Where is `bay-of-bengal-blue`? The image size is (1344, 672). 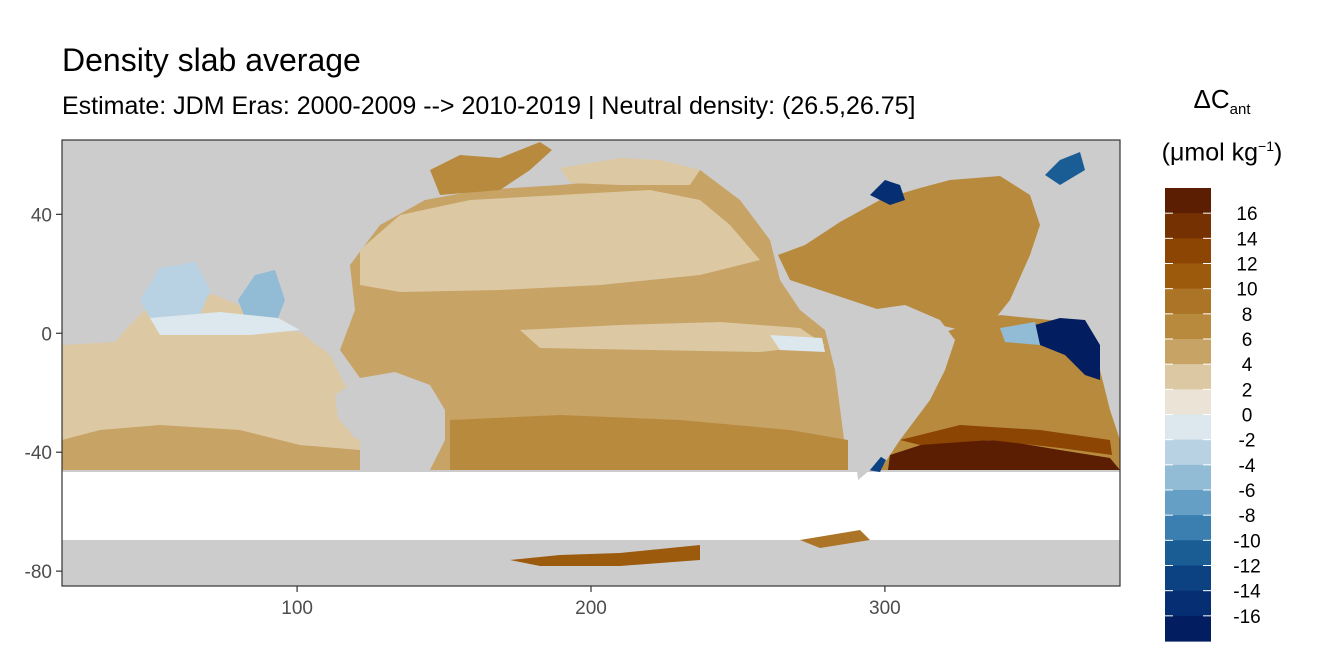
bay-of-bengal-blue is located at coordinates (261, 294).